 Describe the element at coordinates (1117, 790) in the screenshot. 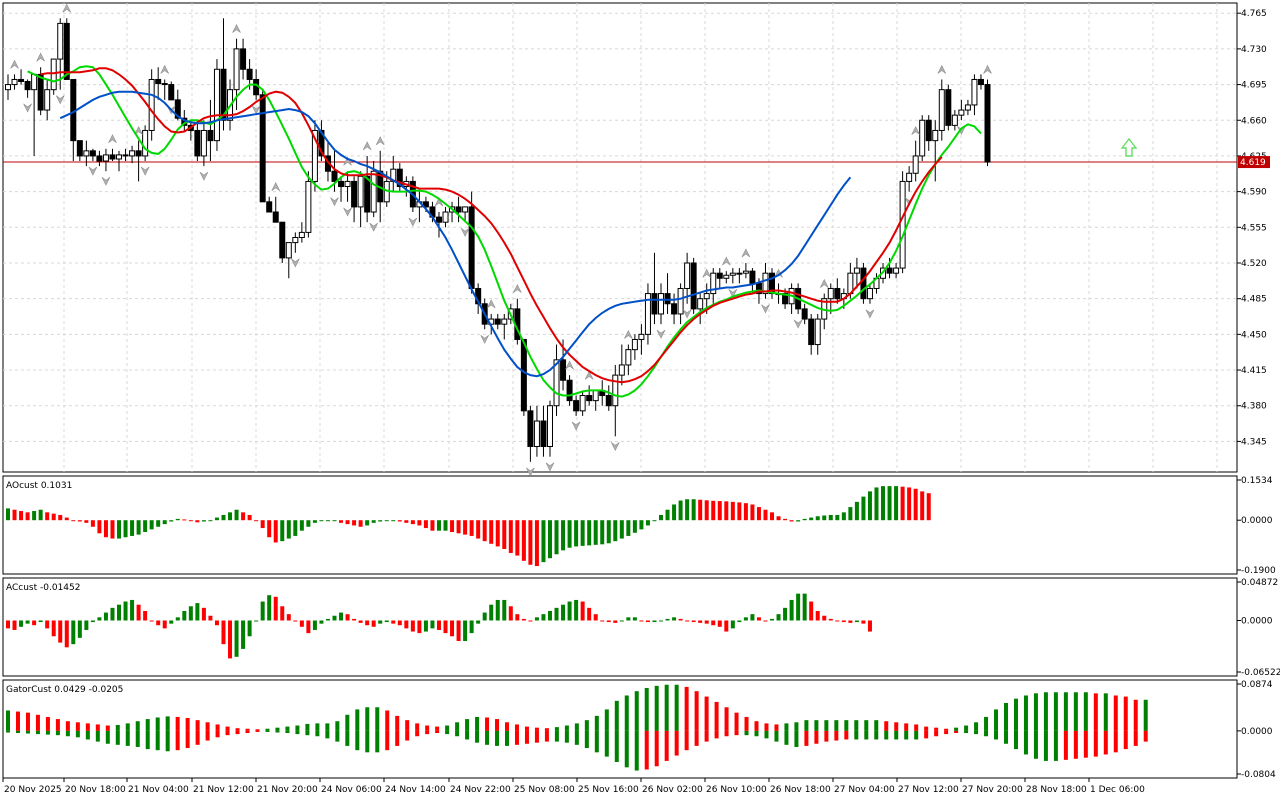

I see `x-tick-label: 1 Dec 06:00` at that location.